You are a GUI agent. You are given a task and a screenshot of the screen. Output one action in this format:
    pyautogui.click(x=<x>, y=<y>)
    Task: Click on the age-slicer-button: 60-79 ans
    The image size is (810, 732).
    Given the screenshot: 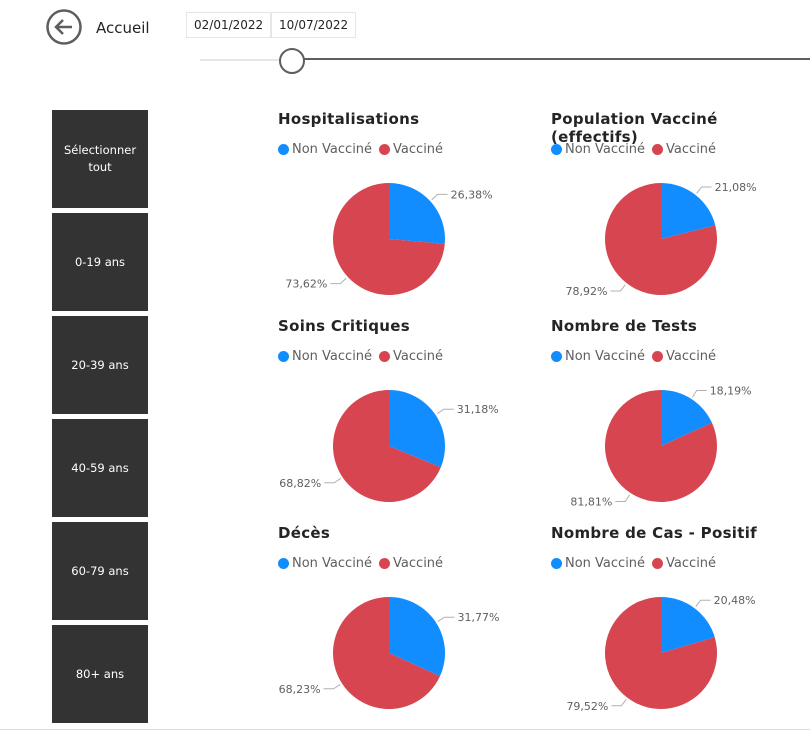 What is the action you would take?
    pyautogui.click(x=100, y=571)
    